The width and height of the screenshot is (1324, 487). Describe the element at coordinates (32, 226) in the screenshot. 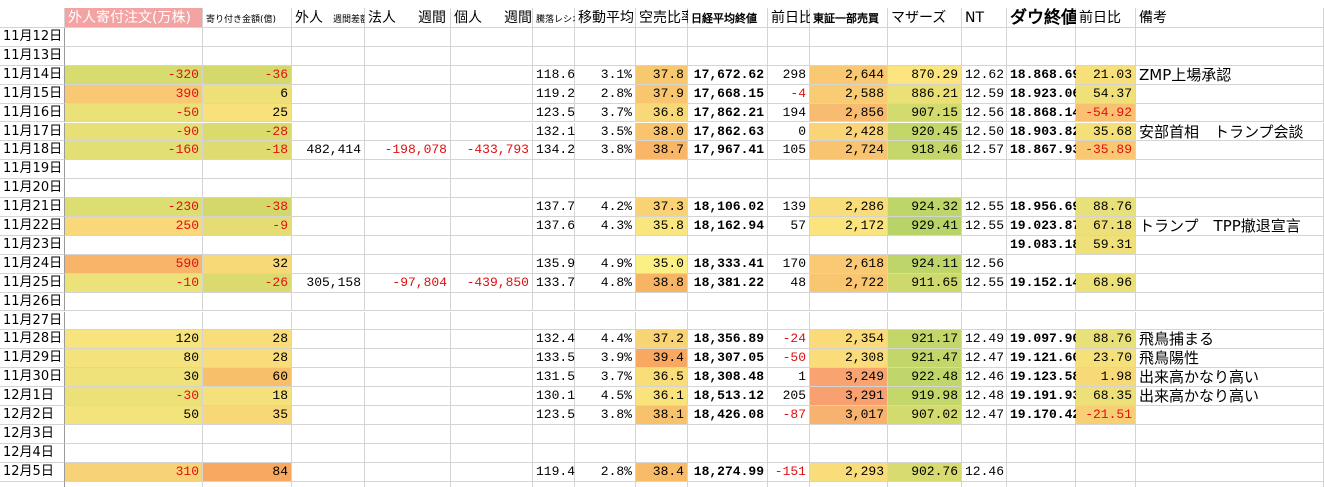

I see `row-header: 11月22日` at that location.